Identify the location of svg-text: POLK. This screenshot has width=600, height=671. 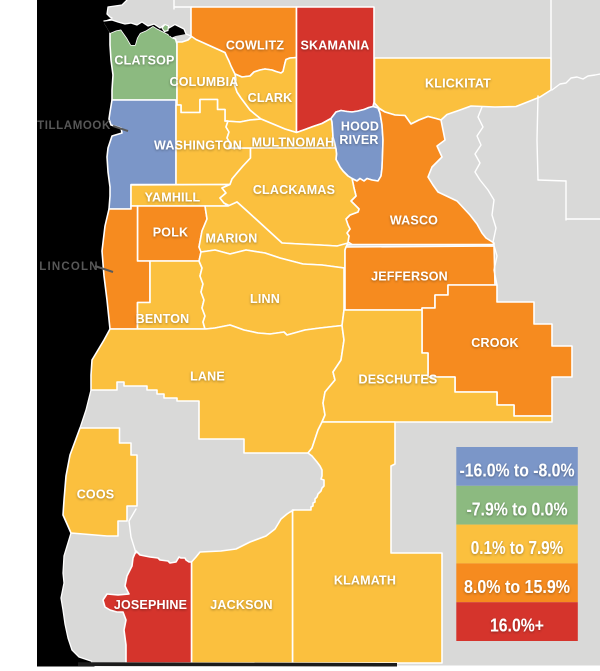
(171, 232).